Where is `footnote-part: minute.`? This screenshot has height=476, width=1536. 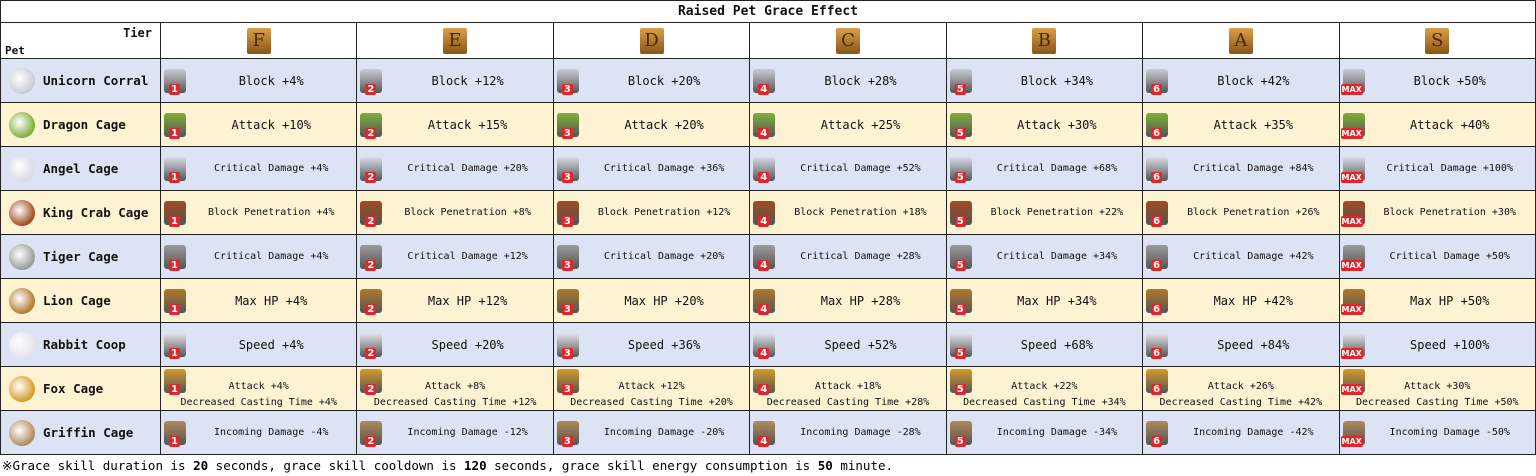
footnote-part: minute. is located at coordinates (863, 465).